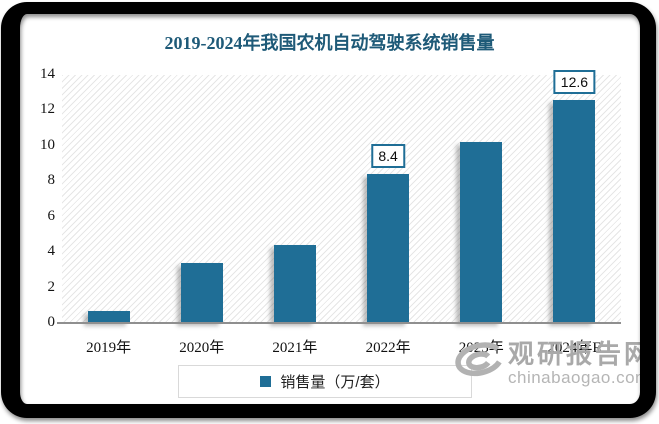 Image resolution: width=659 pixels, height=424 pixels. What do you see at coordinates (481, 348) in the screenshot?
I see `x-tick-label: 2023年` at bounding box center [481, 348].